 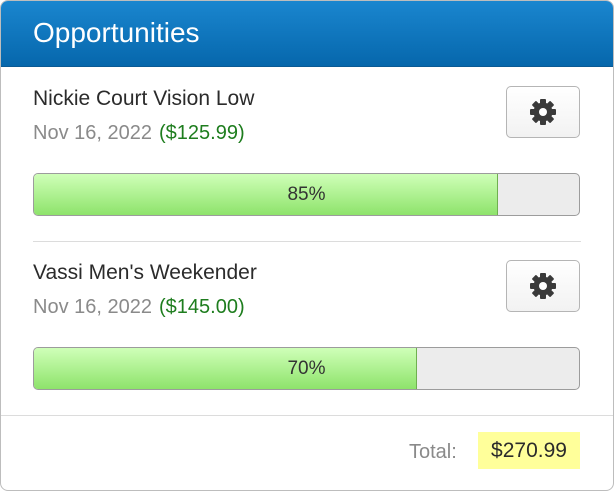 I want to click on item-name: Vassi Men's Weekender, so click(x=145, y=272).